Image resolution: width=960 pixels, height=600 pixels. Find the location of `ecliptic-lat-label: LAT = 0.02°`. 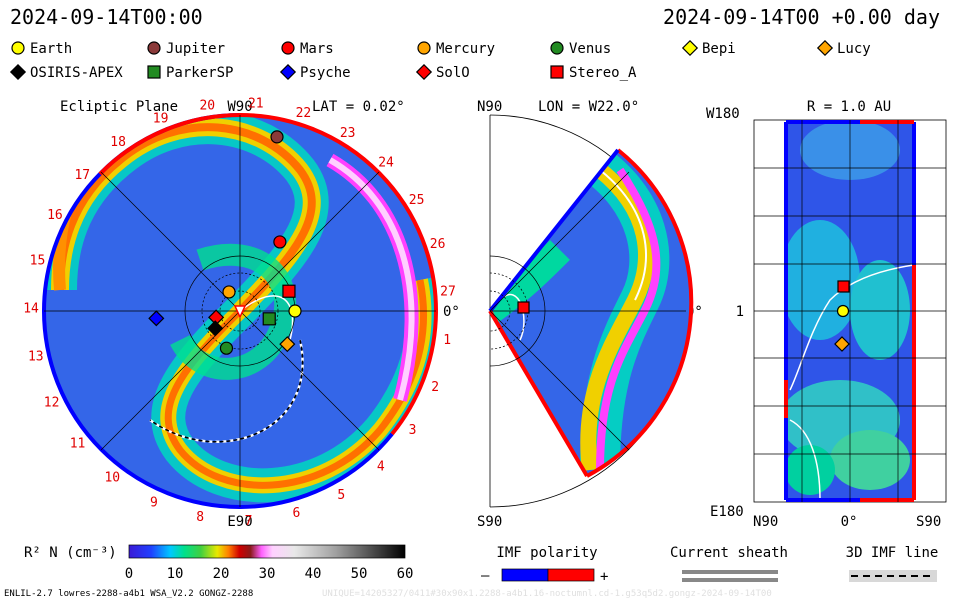

ecliptic-lat-label: LAT = 0.02° is located at coordinates (358, 107).